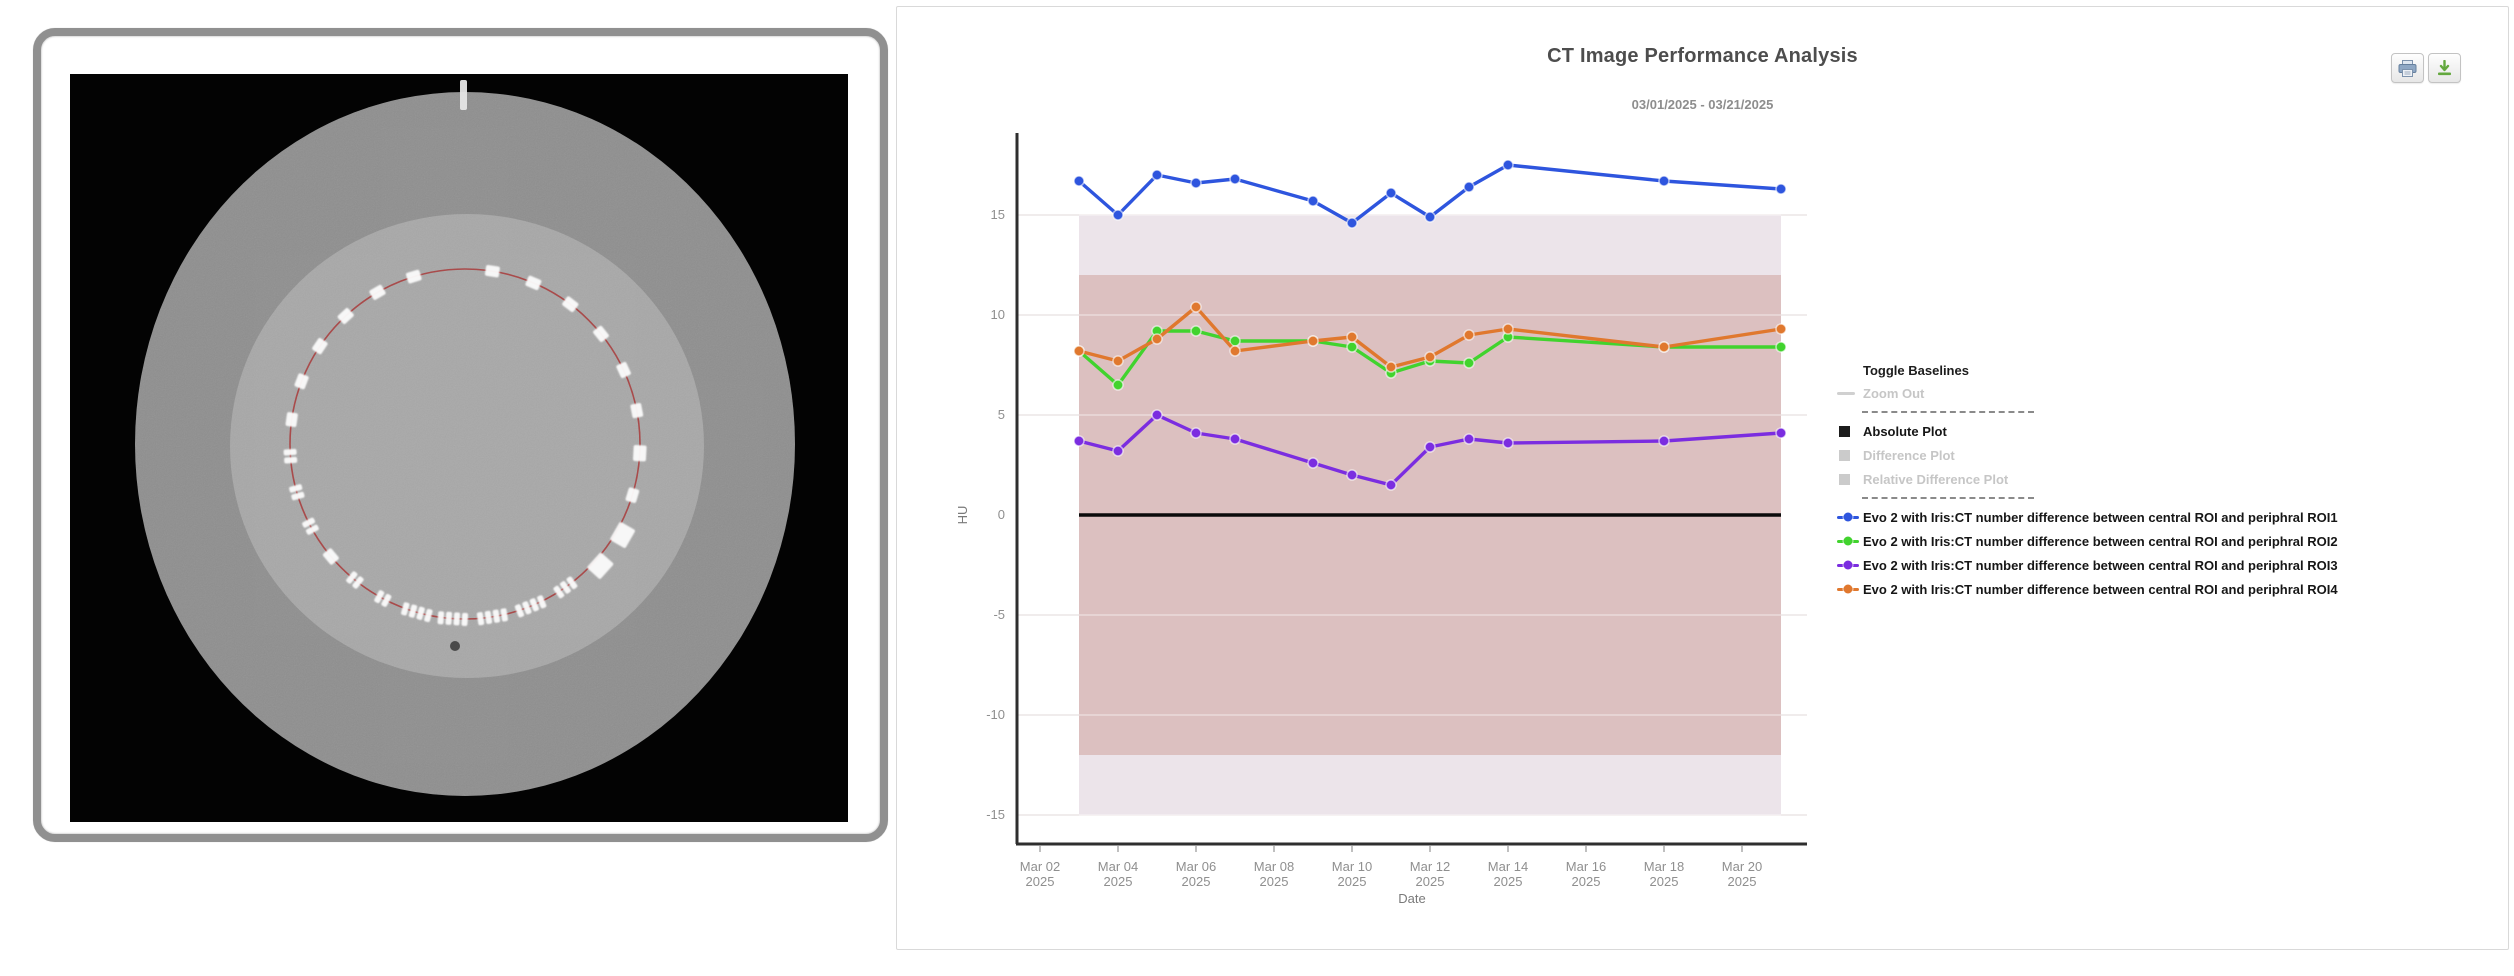 This screenshot has height=976, width=2514. What do you see at coordinates (1742, 874) in the screenshot?
I see `x-tick-label: Mar 20 2025` at bounding box center [1742, 874].